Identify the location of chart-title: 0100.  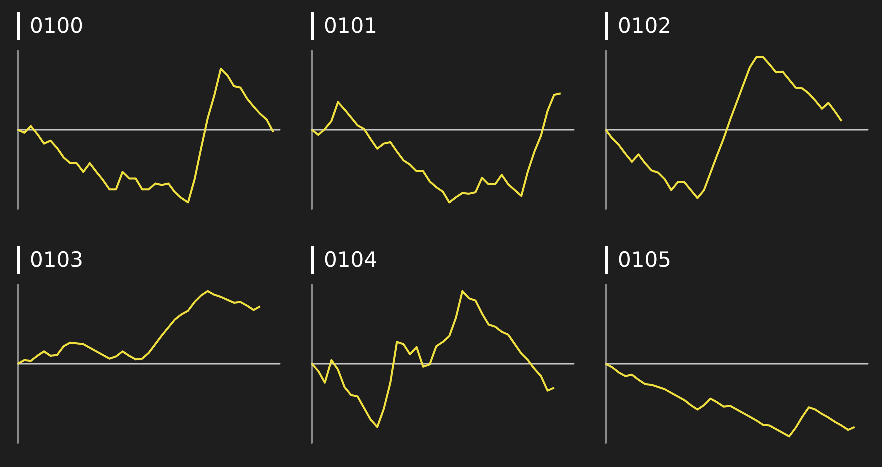
(50, 26).